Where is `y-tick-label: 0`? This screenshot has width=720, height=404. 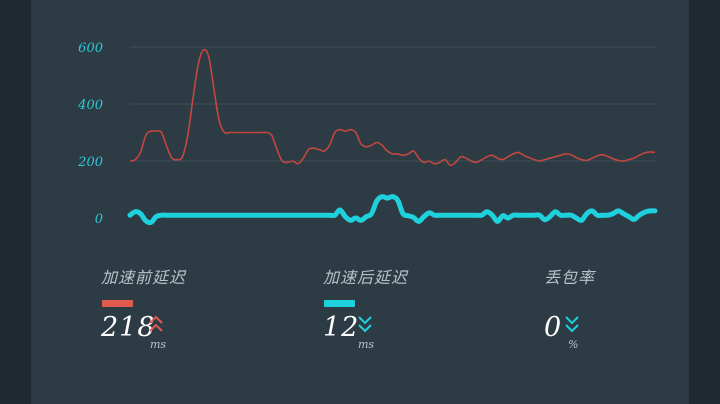 y-tick-label: 0 is located at coordinates (99, 219).